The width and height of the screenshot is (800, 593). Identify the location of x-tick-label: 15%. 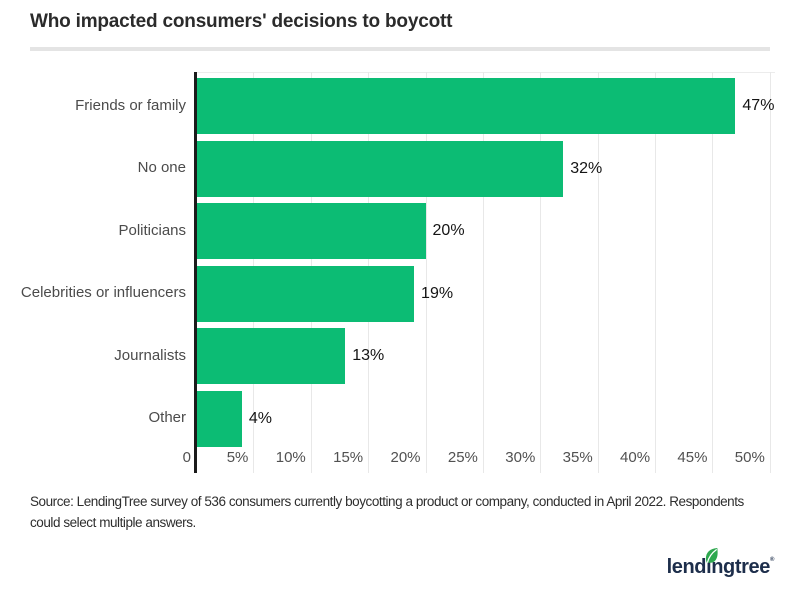
(348, 457).